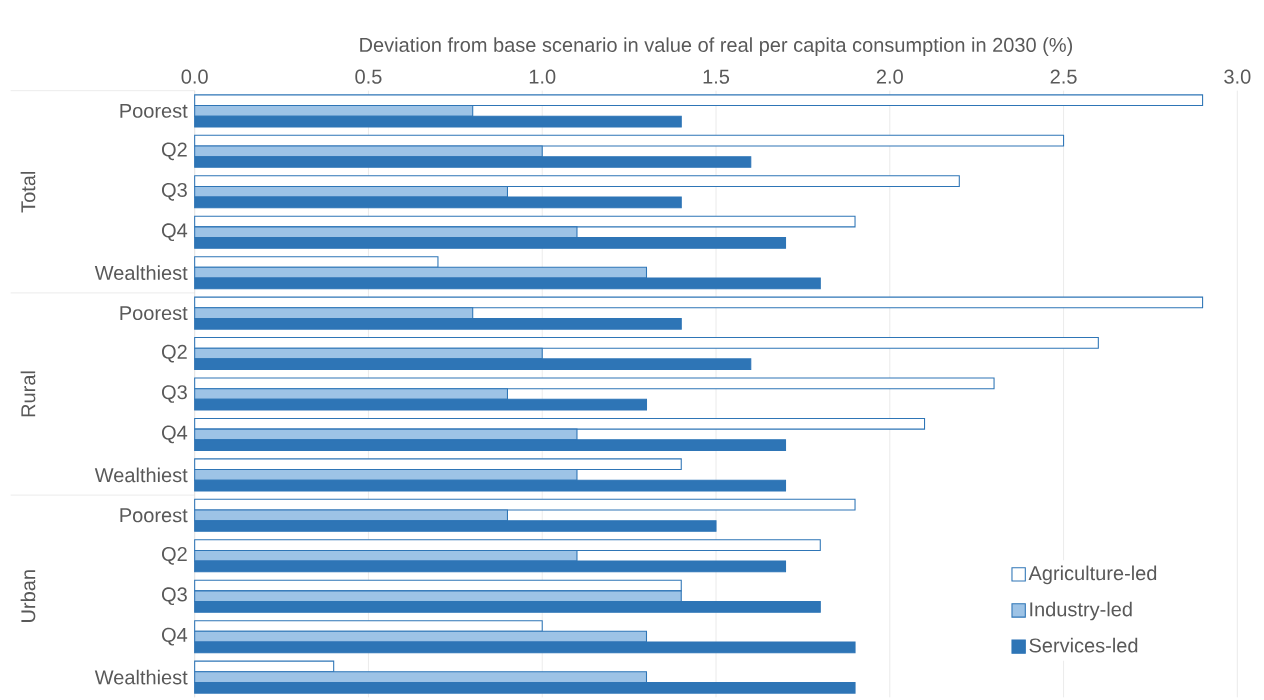  I want to click on legend-label: Agriculture-led, so click(1092, 575).